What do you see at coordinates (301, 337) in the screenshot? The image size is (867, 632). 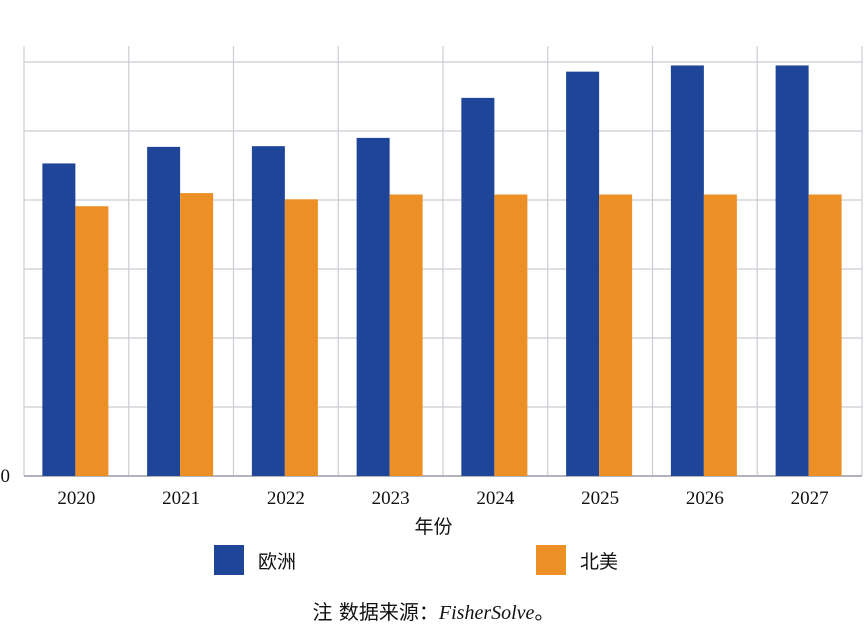 I see `bar-north-america-2022` at bounding box center [301, 337].